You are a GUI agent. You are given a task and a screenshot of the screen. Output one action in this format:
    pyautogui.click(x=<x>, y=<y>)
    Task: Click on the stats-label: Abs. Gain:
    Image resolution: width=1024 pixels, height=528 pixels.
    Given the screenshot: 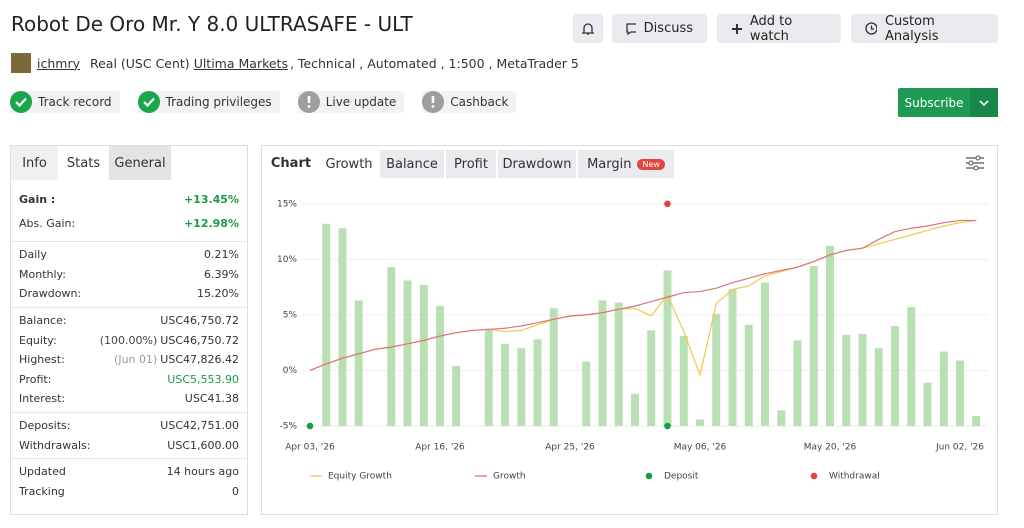 What is the action you would take?
    pyautogui.click(x=47, y=223)
    